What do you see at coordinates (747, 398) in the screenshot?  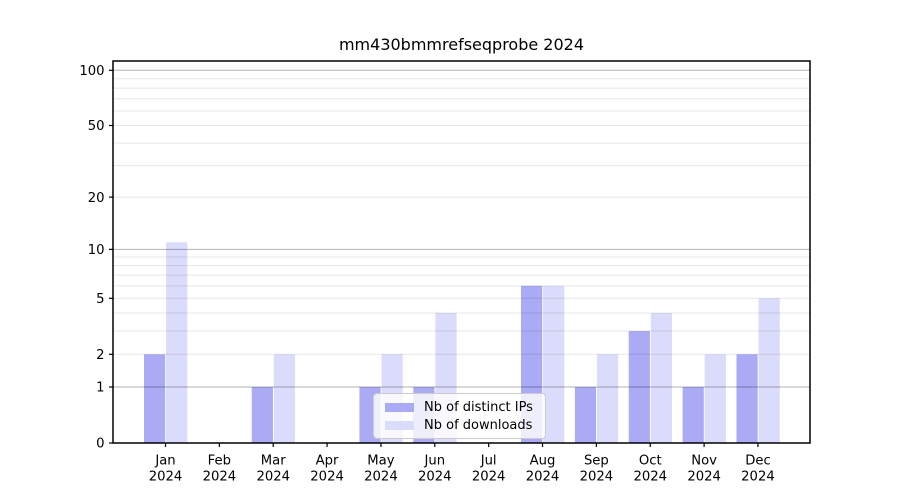 I see `bar-ips-dec` at bounding box center [747, 398].